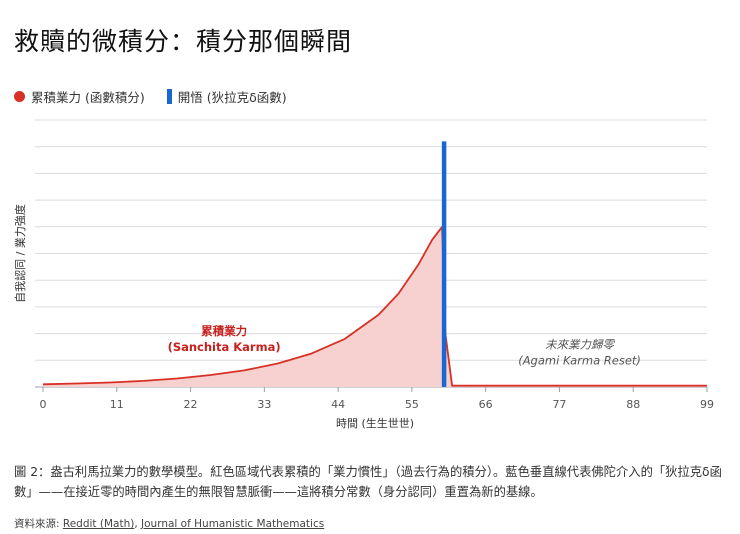 Image resolution: width=740 pixels, height=534 pixels. What do you see at coordinates (412, 404) in the screenshot?
I see `x-tick-label: 55` at bounding box center [412, 404].